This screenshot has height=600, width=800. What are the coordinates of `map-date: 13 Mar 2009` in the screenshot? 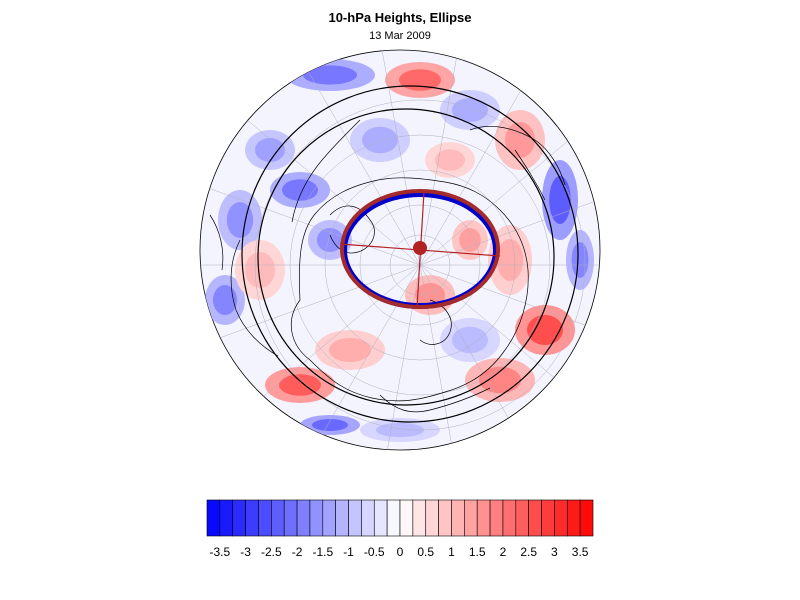 It's located at (400, 36).